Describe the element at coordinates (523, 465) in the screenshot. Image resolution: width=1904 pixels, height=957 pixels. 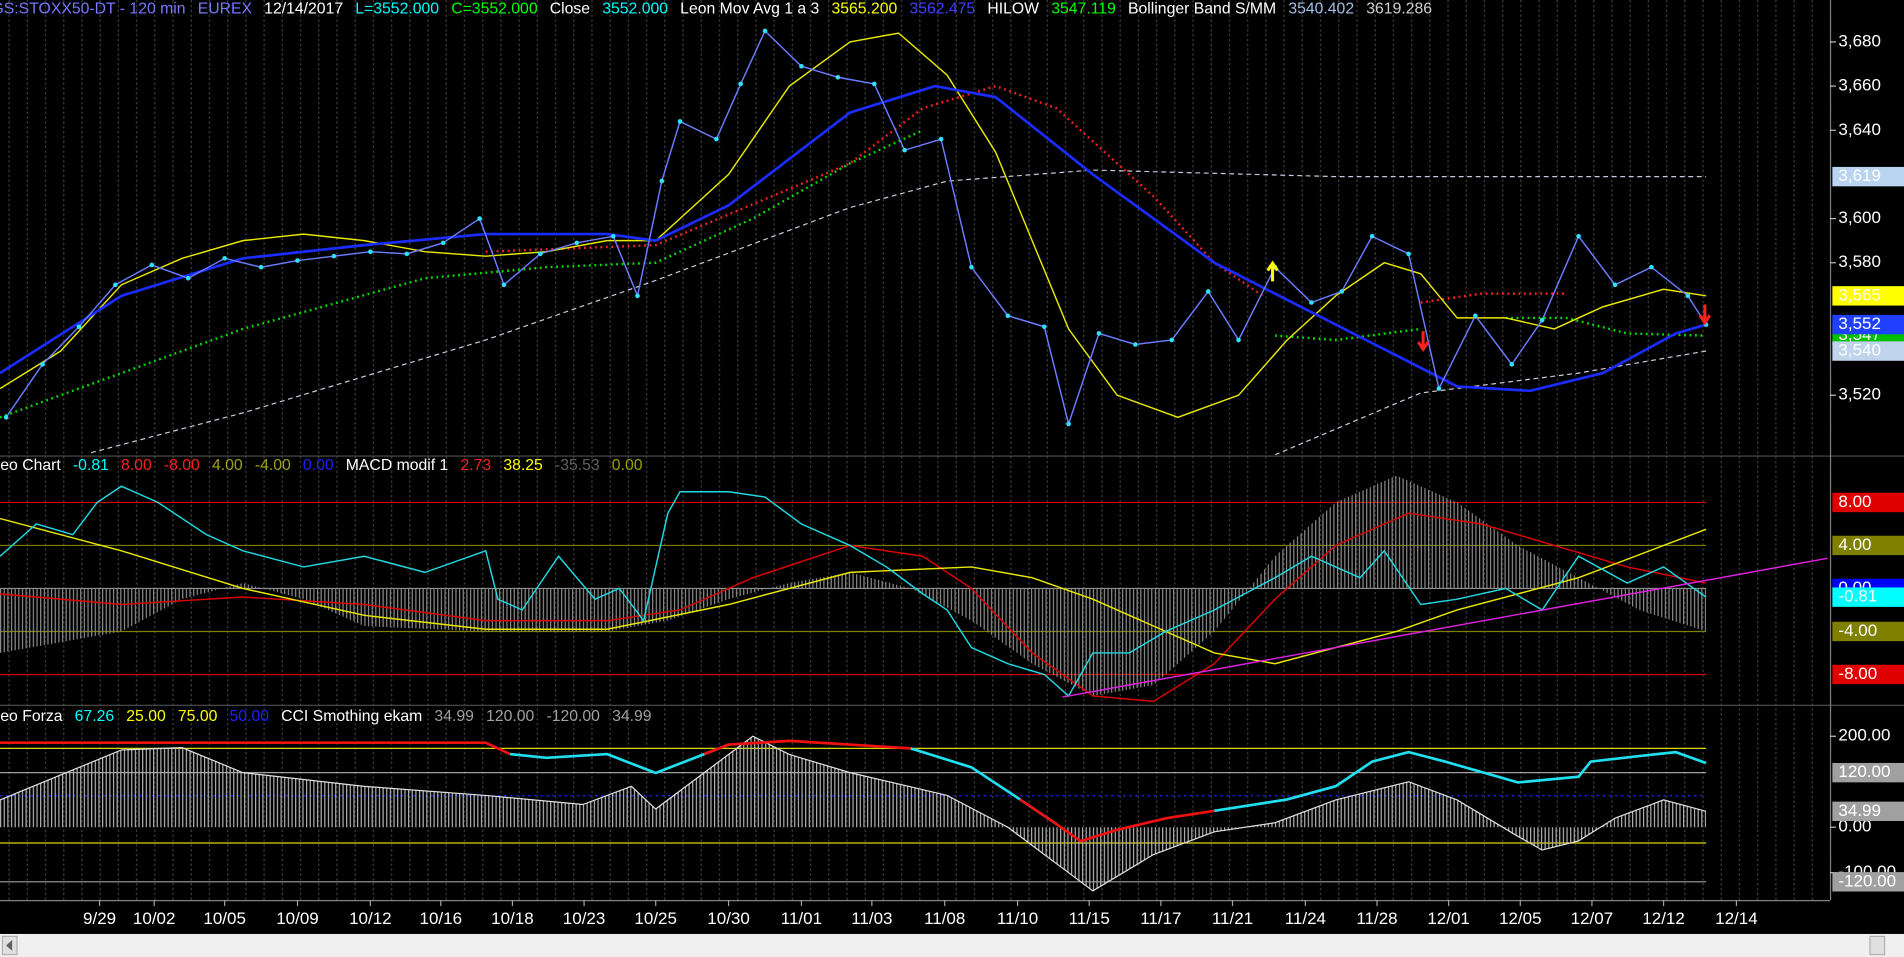
I see `header-item: 38.25` at that location.